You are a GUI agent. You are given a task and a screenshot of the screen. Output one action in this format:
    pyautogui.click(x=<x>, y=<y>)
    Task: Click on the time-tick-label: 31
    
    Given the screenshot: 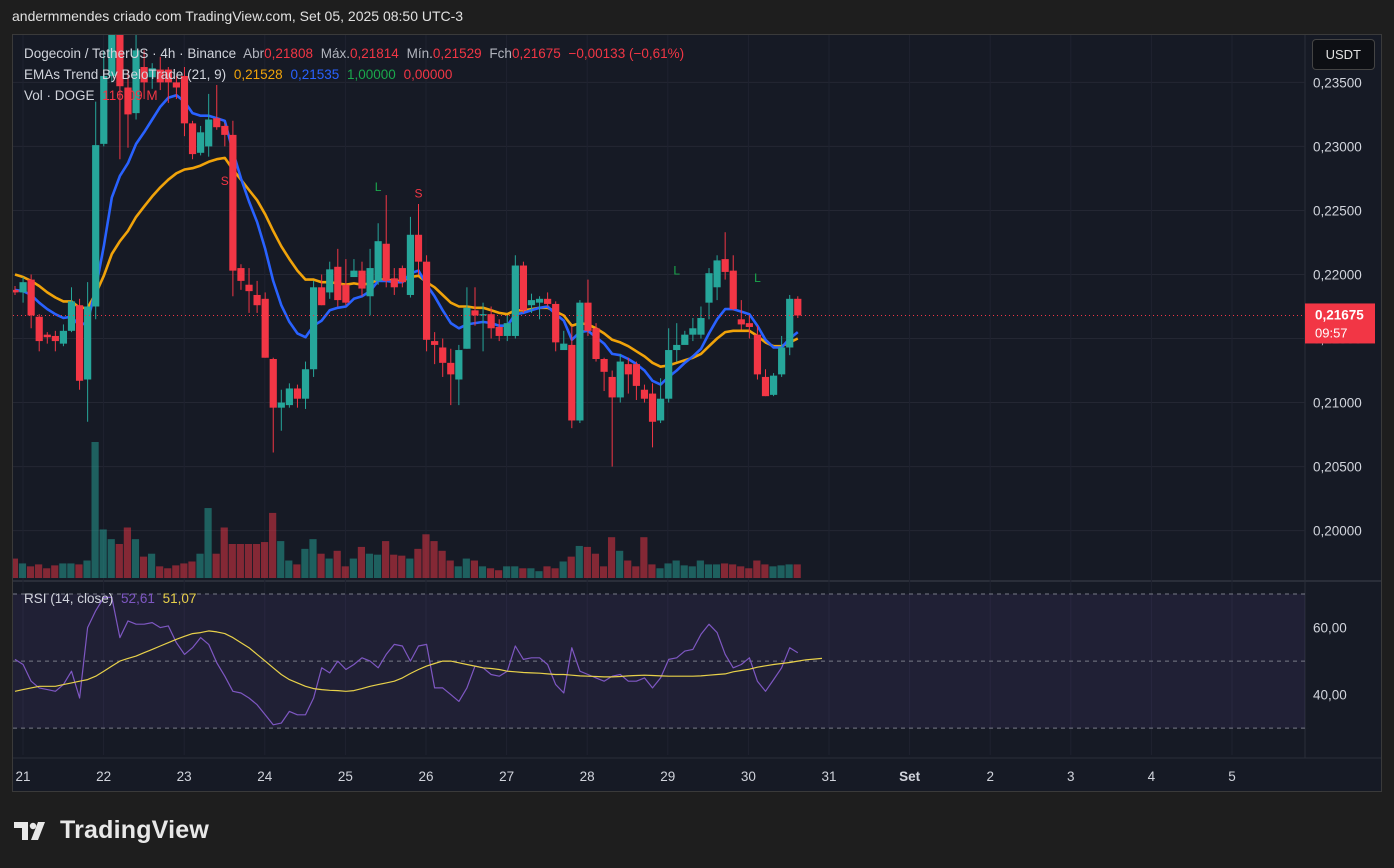 What is the action you would take?
    pyautogui.click(x=828, y=776)
    